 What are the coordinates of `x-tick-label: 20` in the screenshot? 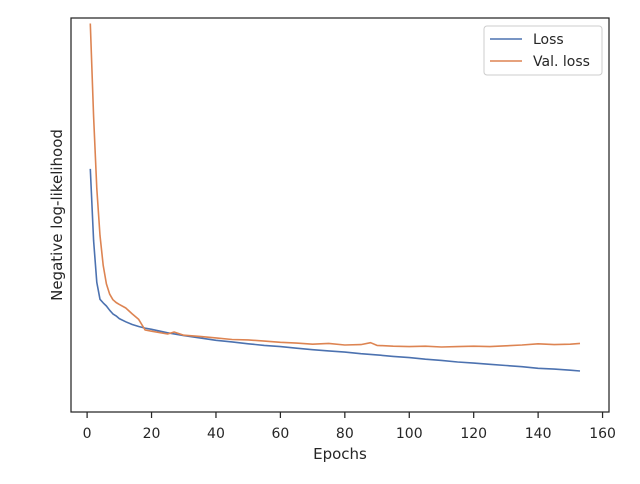 It's located at (152, 434).